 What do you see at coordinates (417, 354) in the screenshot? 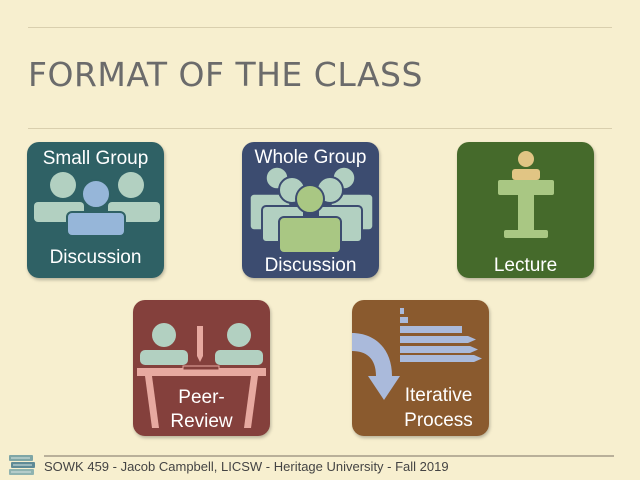
I see `cycle-arrow-icon` at bounding box center [417, 354].